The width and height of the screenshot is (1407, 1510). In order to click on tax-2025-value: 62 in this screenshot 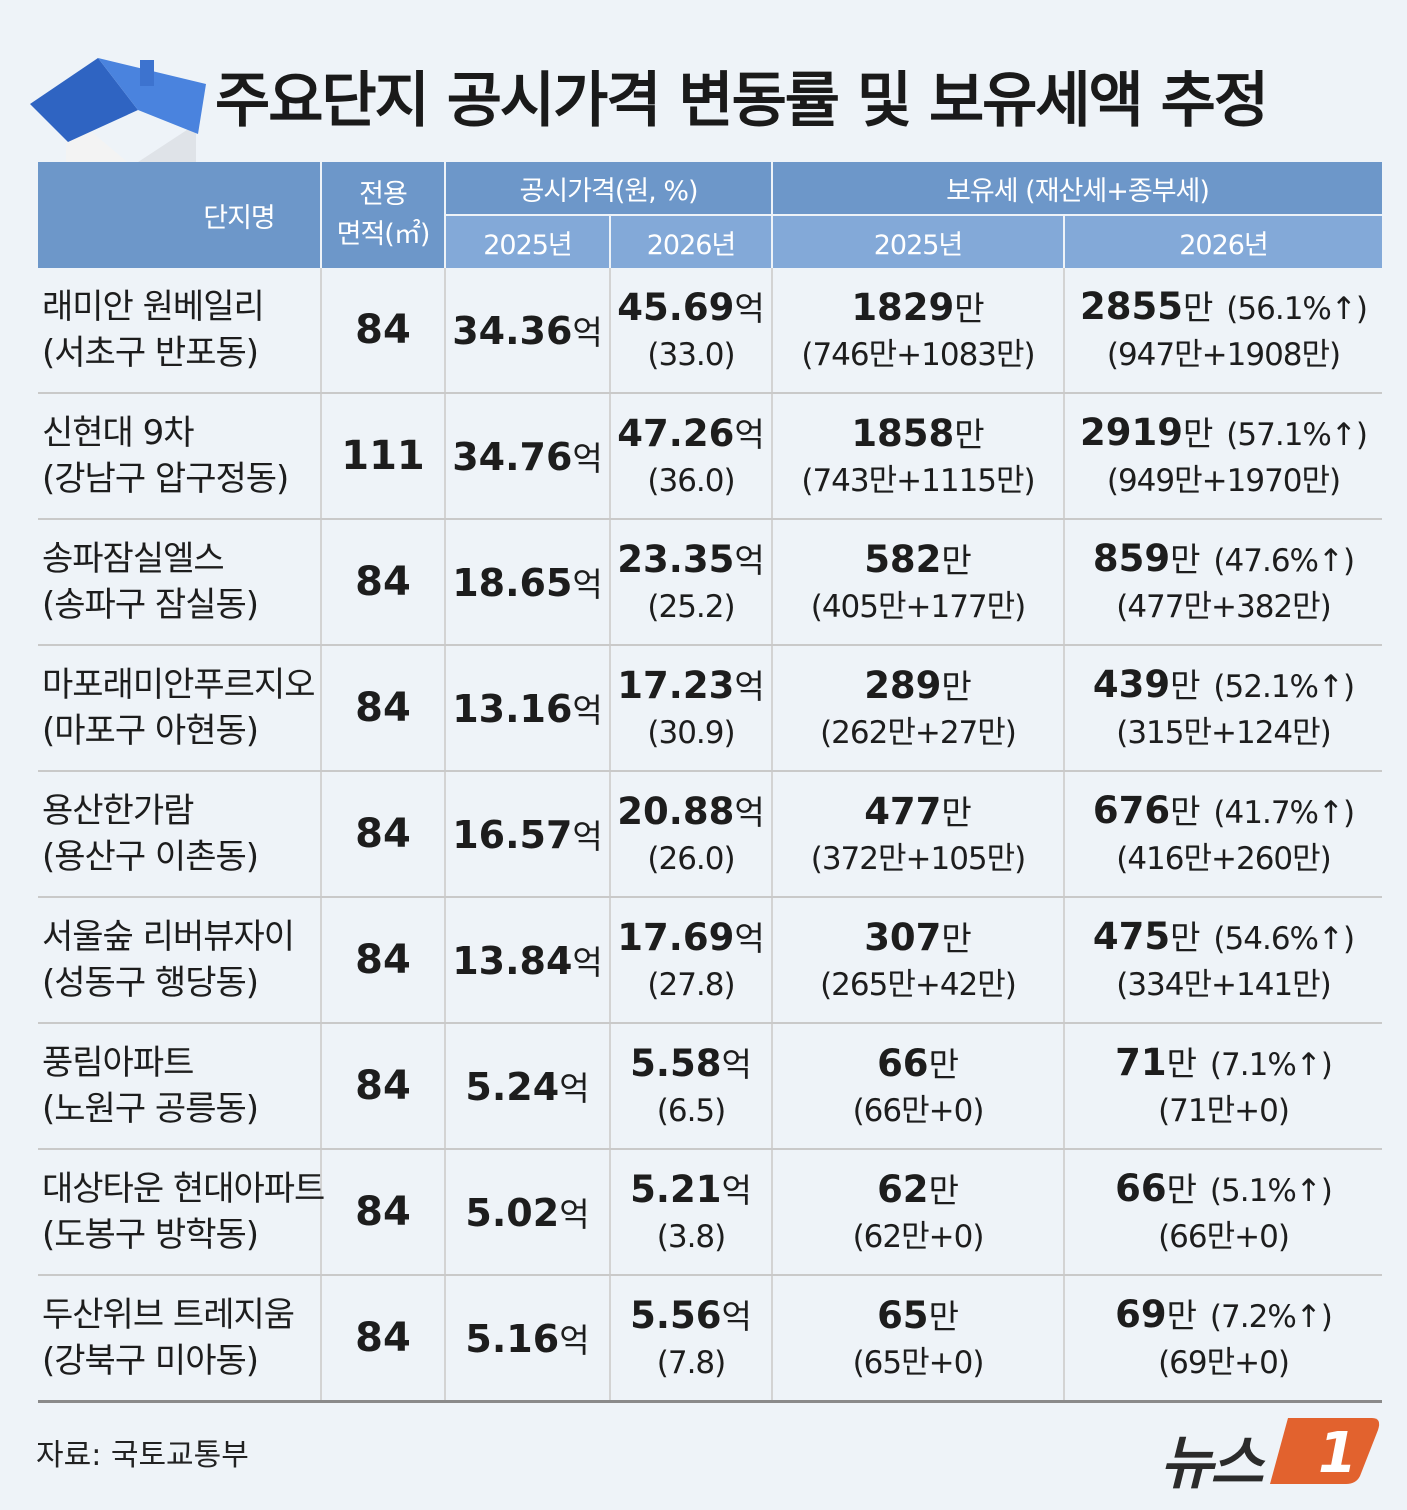, I will do `click(903, 1189)`.